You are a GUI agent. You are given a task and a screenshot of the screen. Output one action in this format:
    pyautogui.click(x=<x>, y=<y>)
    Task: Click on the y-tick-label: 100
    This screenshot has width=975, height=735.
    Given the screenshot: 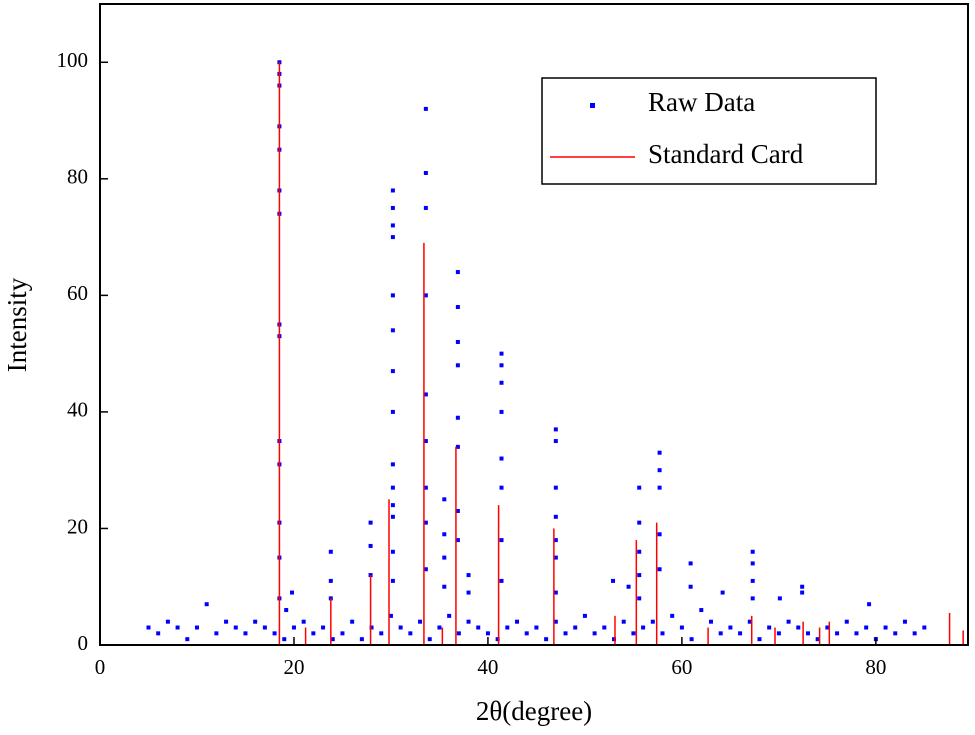 What is the action you would take?
    pyautogui.click(x=73, y=60)
    